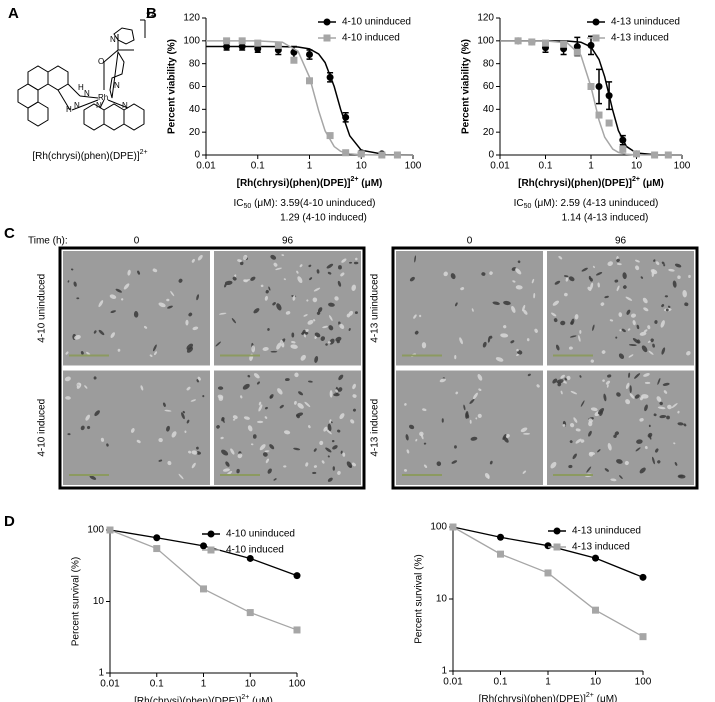 The image size is (715, 702). I want to click on bond, so click(85, 105).